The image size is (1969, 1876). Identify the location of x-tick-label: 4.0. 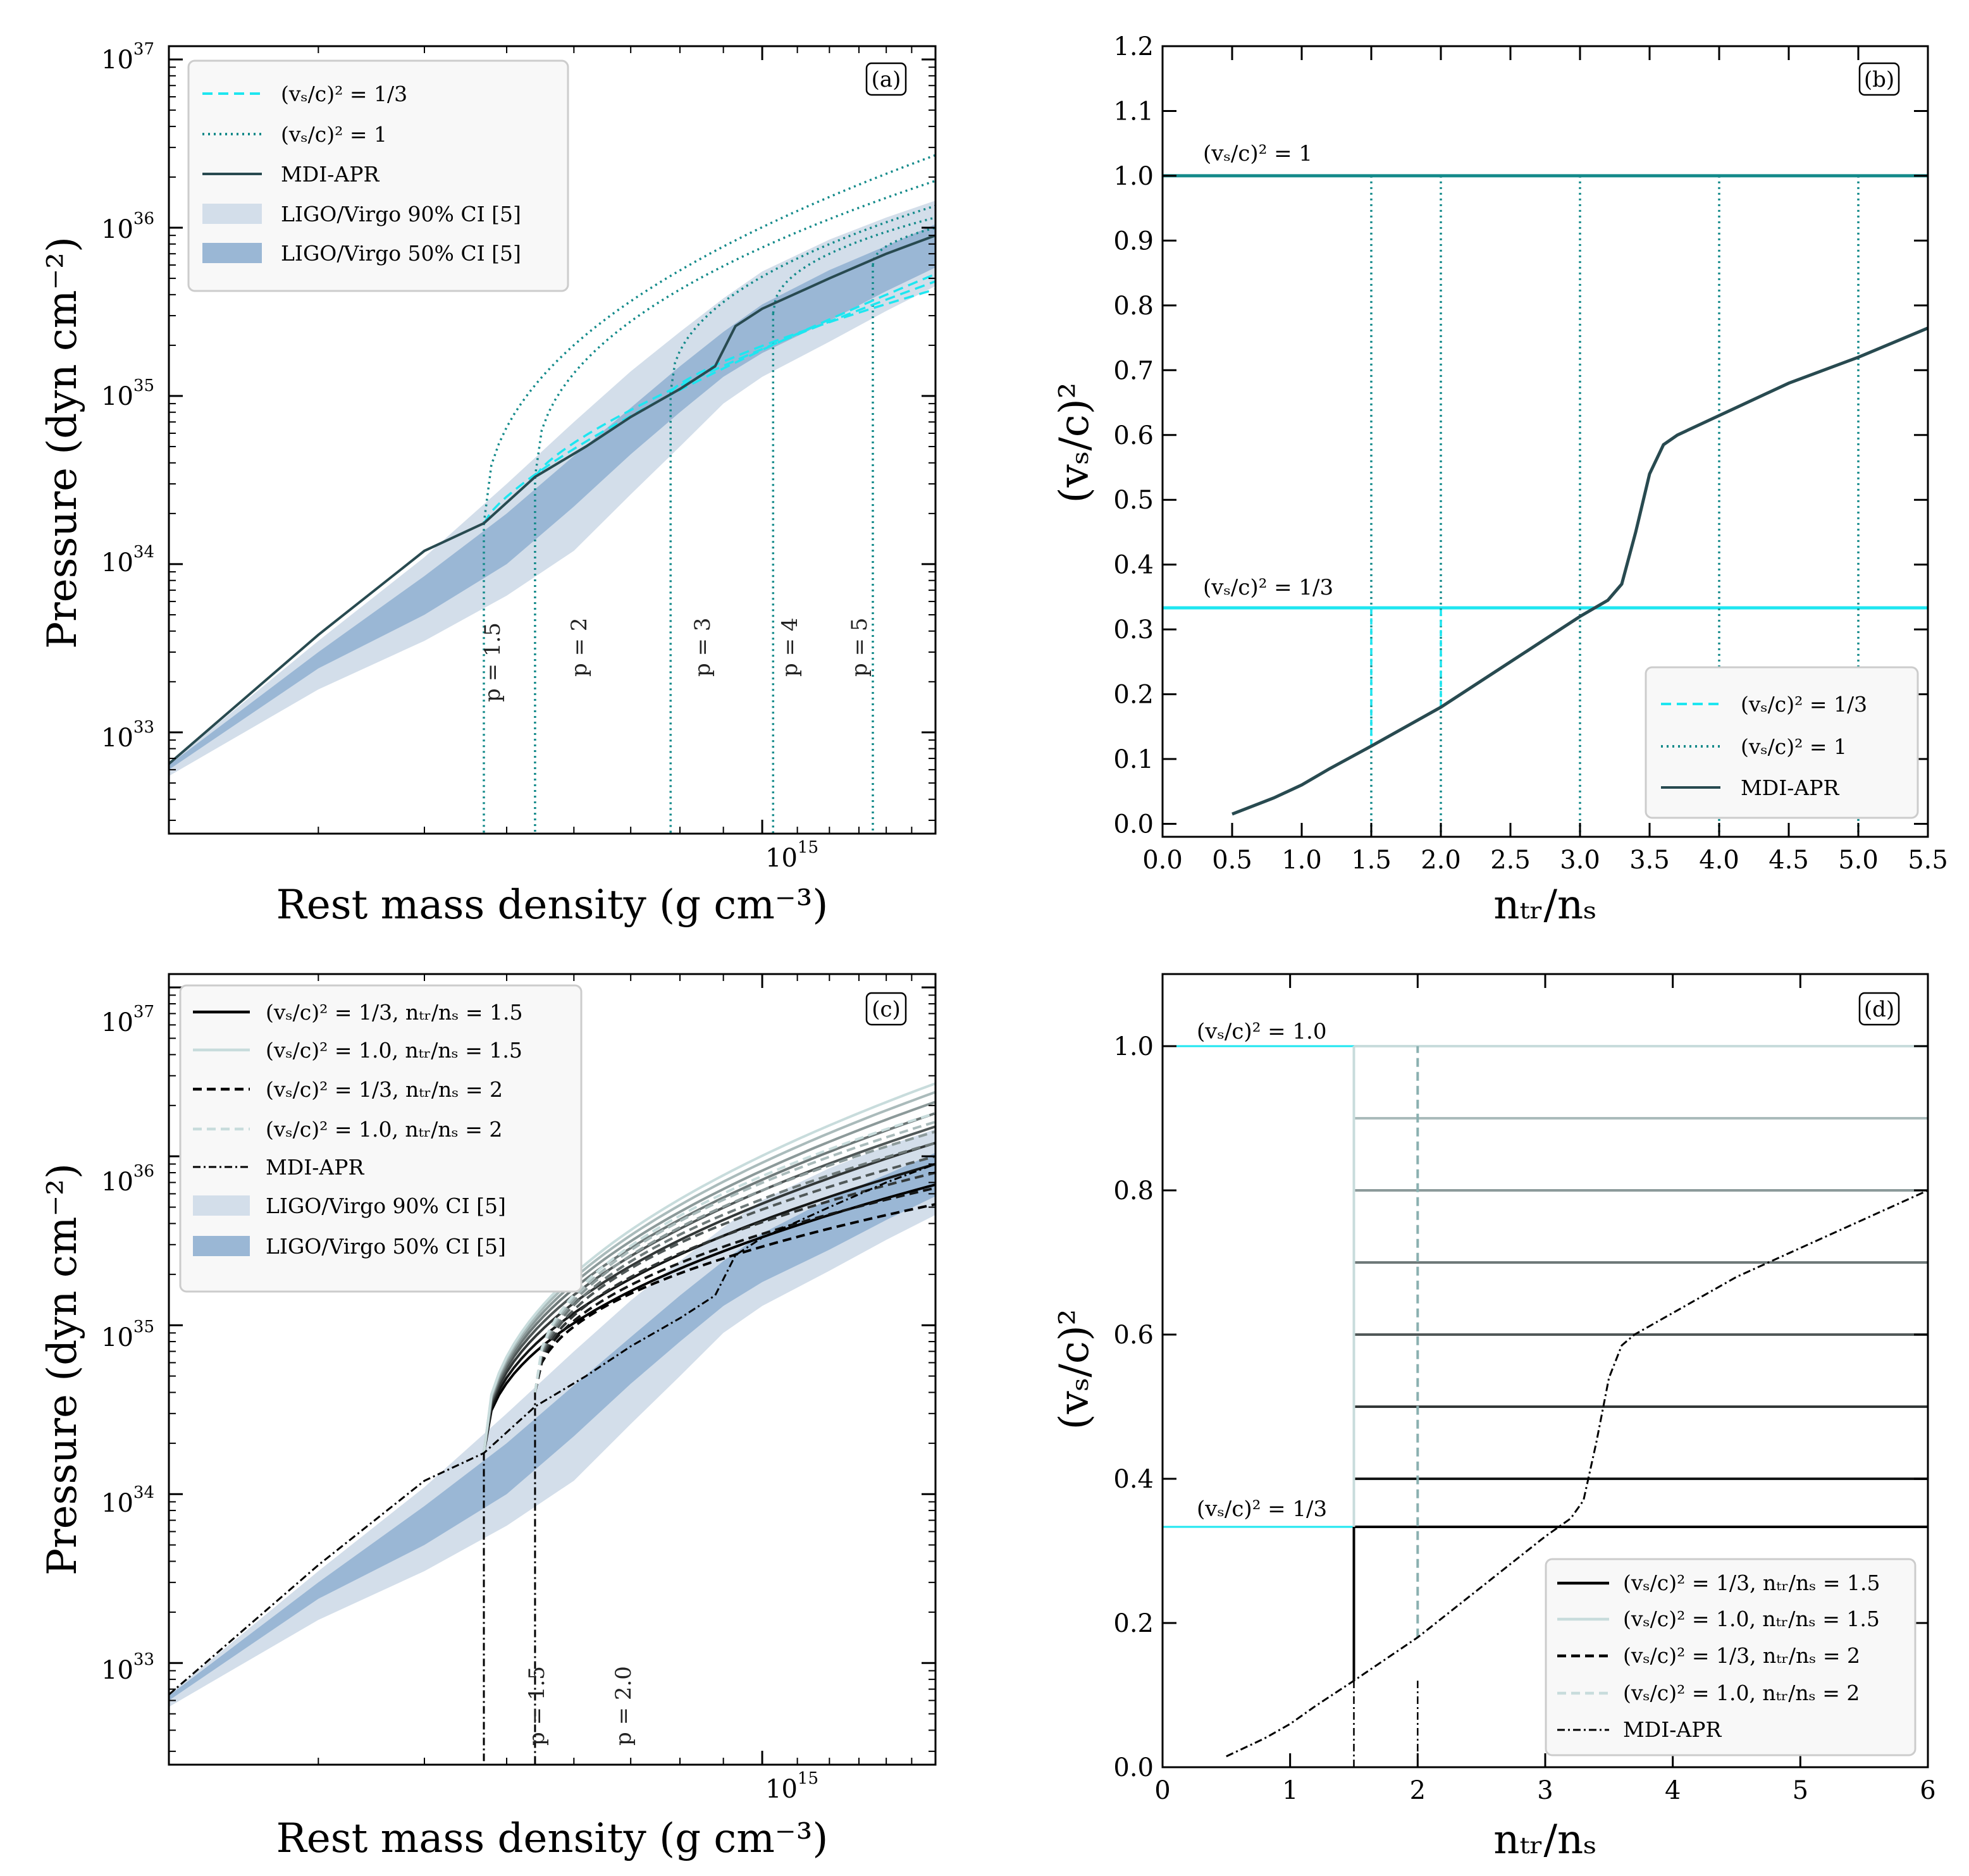
(1719, 860).